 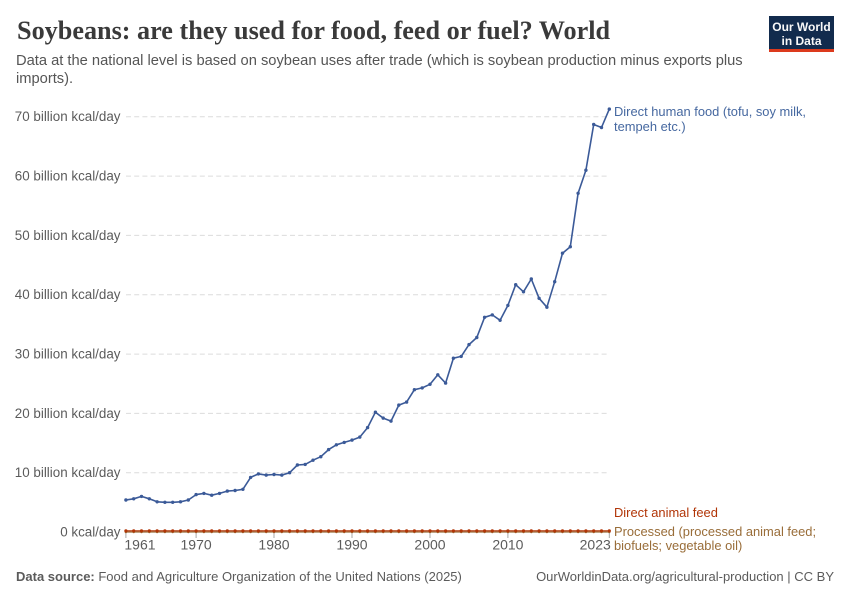 I want to click on svg-text: 70 billion kcal/day, so click(x=68, y=116).